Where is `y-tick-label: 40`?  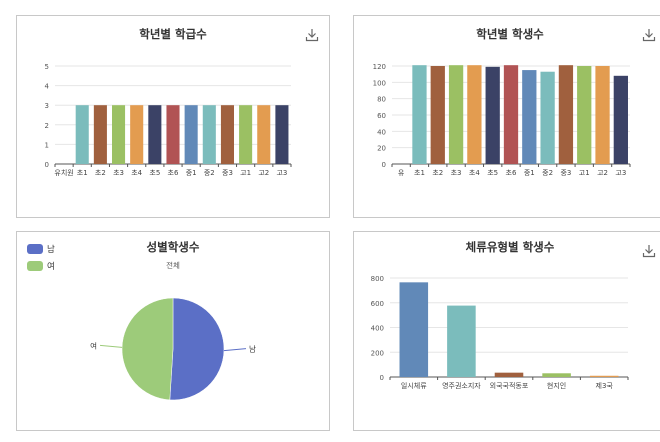 y-tick-label: 40 is located at coordinates (381, 132).